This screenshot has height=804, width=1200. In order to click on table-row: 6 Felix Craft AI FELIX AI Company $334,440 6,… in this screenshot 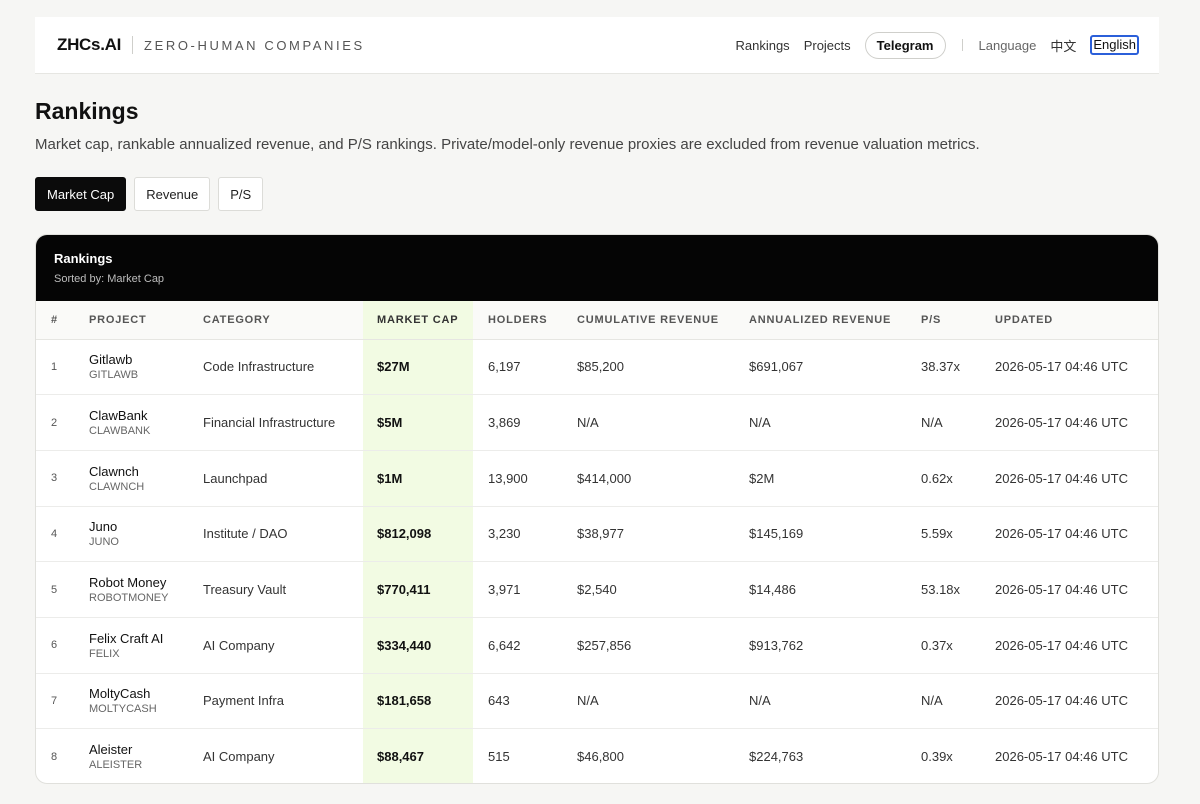, I will do `click(597, 645)`.